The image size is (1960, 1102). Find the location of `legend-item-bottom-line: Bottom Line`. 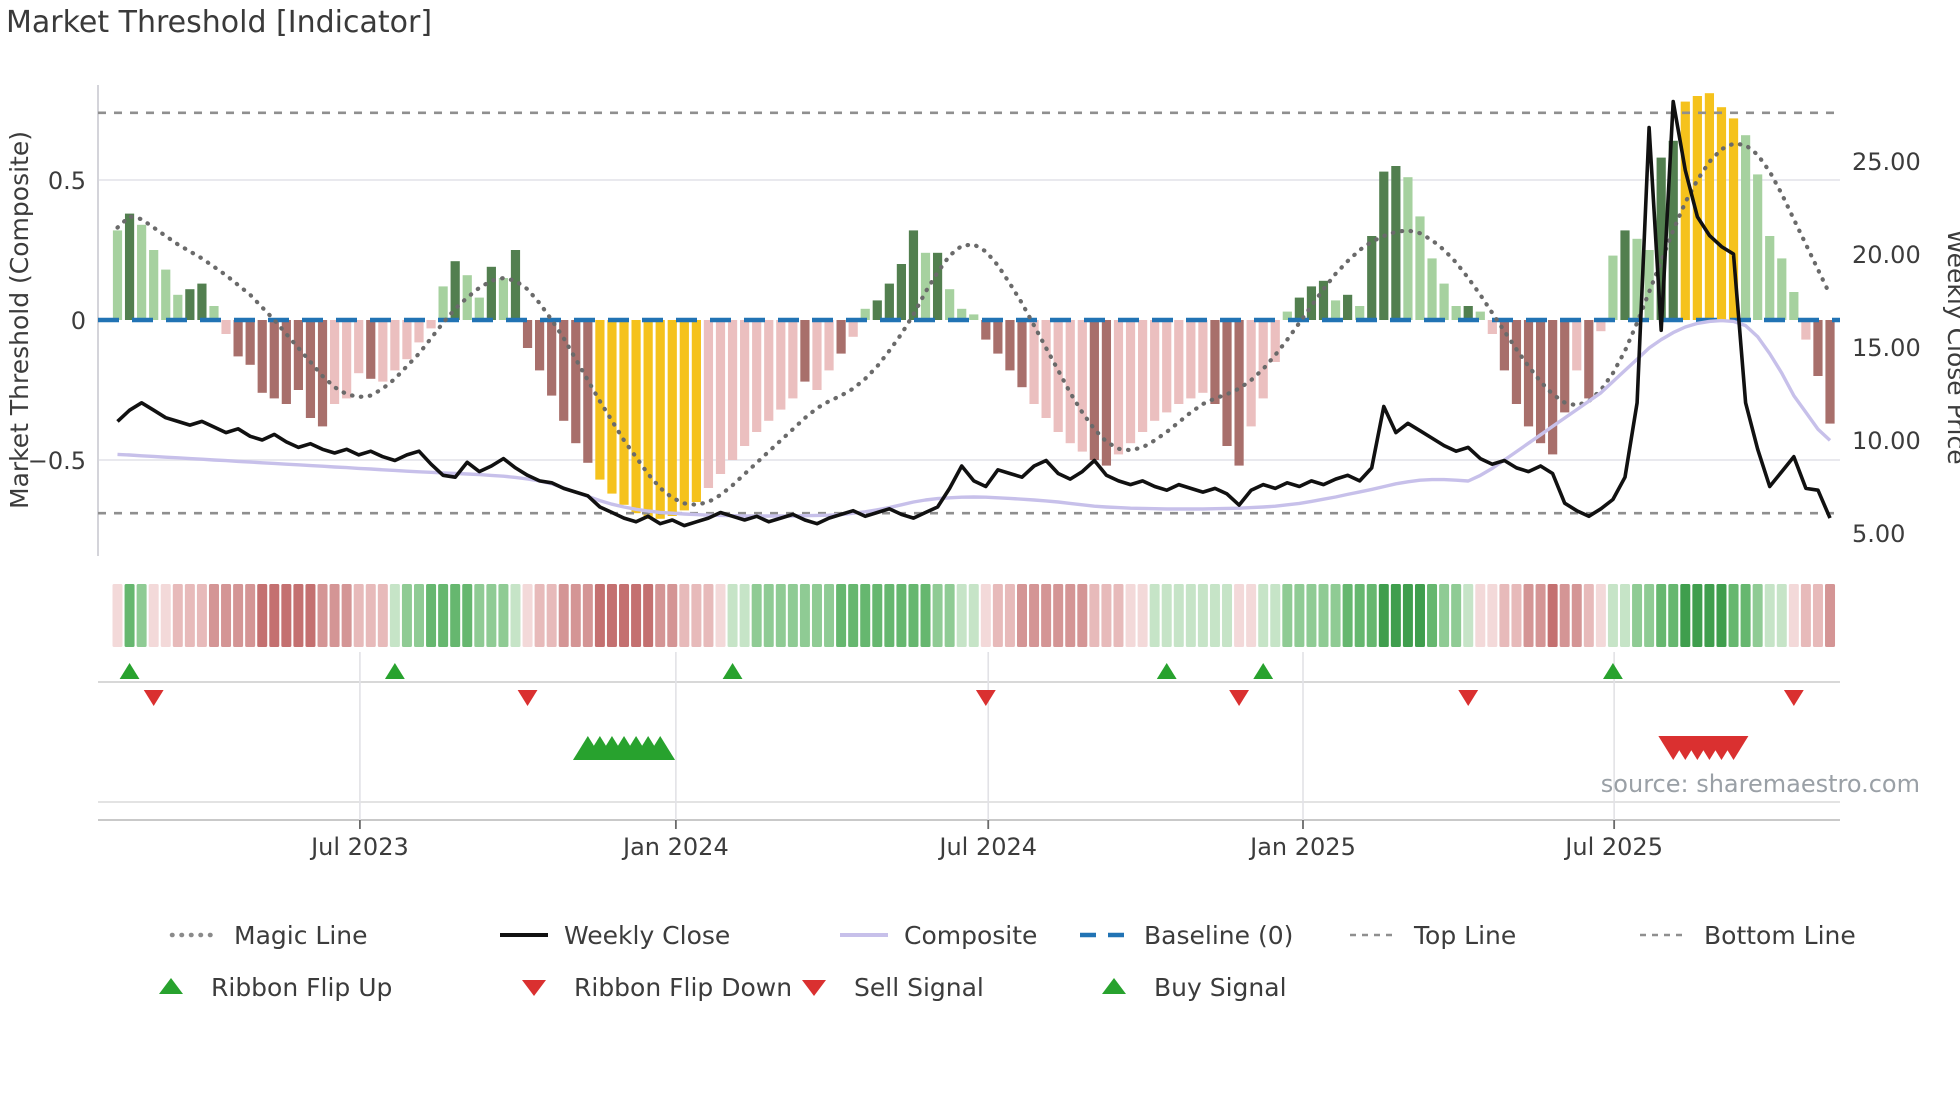

legend-item-bottom-line: Bottom Line is located at coordinates (1747, 935).